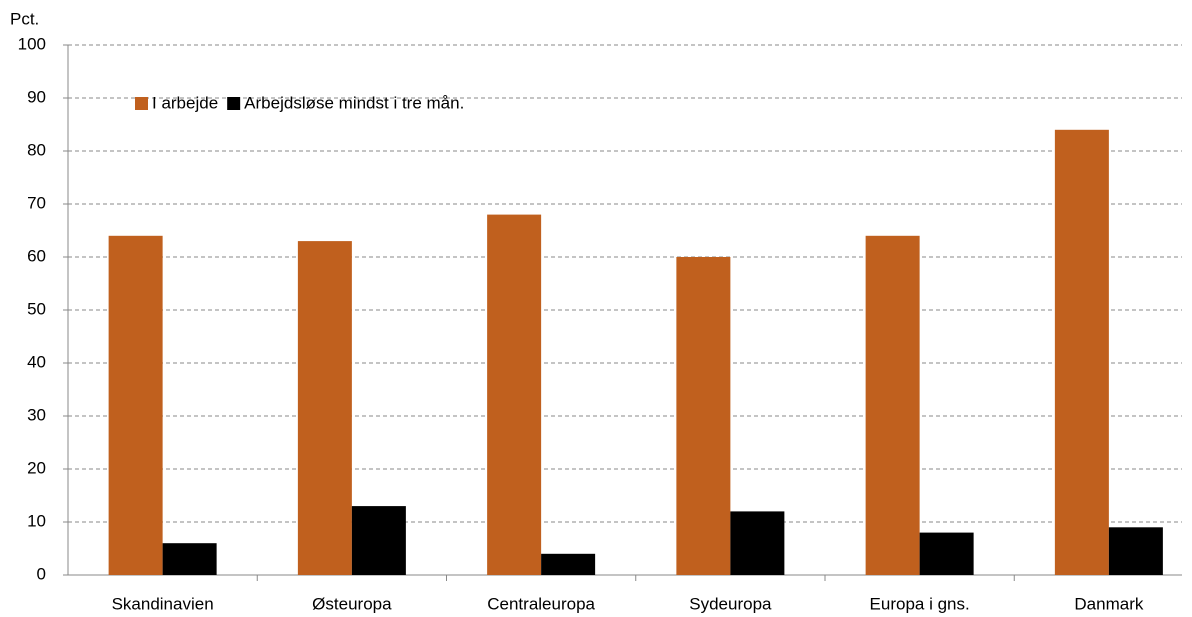 Image resolution: width=1192 pixels, height=617 pixels. Describe the element at coordinates (730, 603) in the screenshot. I see `x-tick-label: Sydeuropa` at that location.